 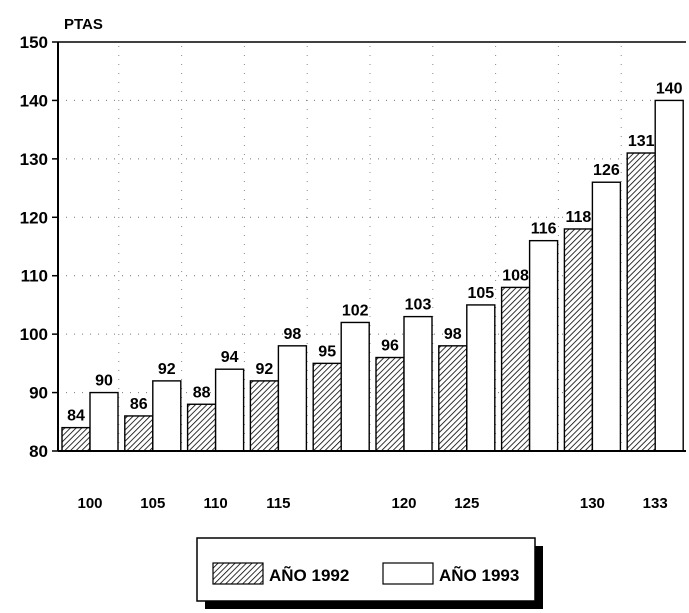 What do you see at coordinates (89, 503) in the screenshot?
I see `x-tick-label: 100` at bounding box center [89, 503].